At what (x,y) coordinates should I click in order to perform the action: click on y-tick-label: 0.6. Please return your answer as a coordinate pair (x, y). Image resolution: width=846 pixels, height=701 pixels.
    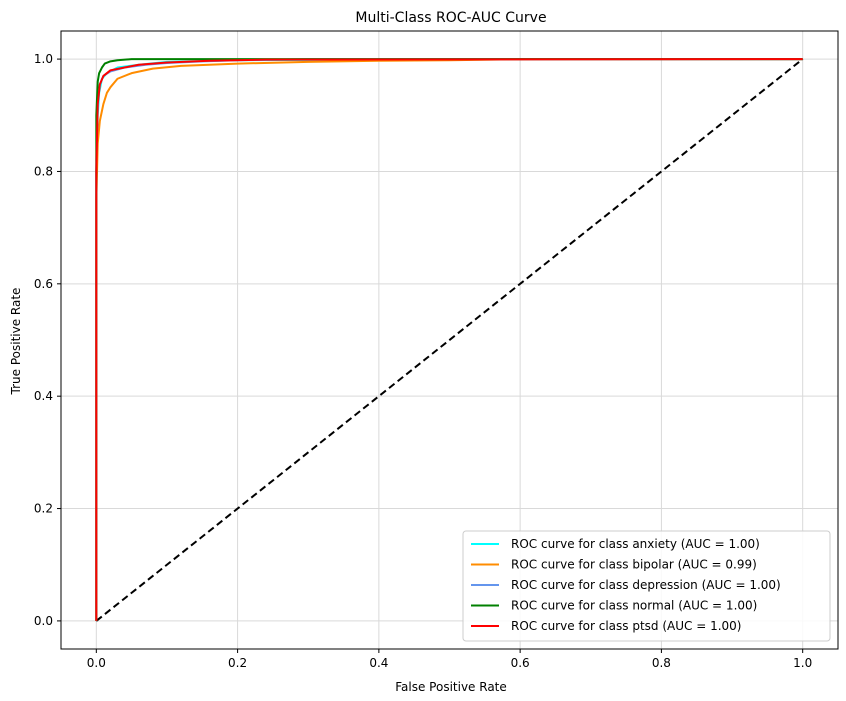
    Looking at the image, I should click on (43, 284).